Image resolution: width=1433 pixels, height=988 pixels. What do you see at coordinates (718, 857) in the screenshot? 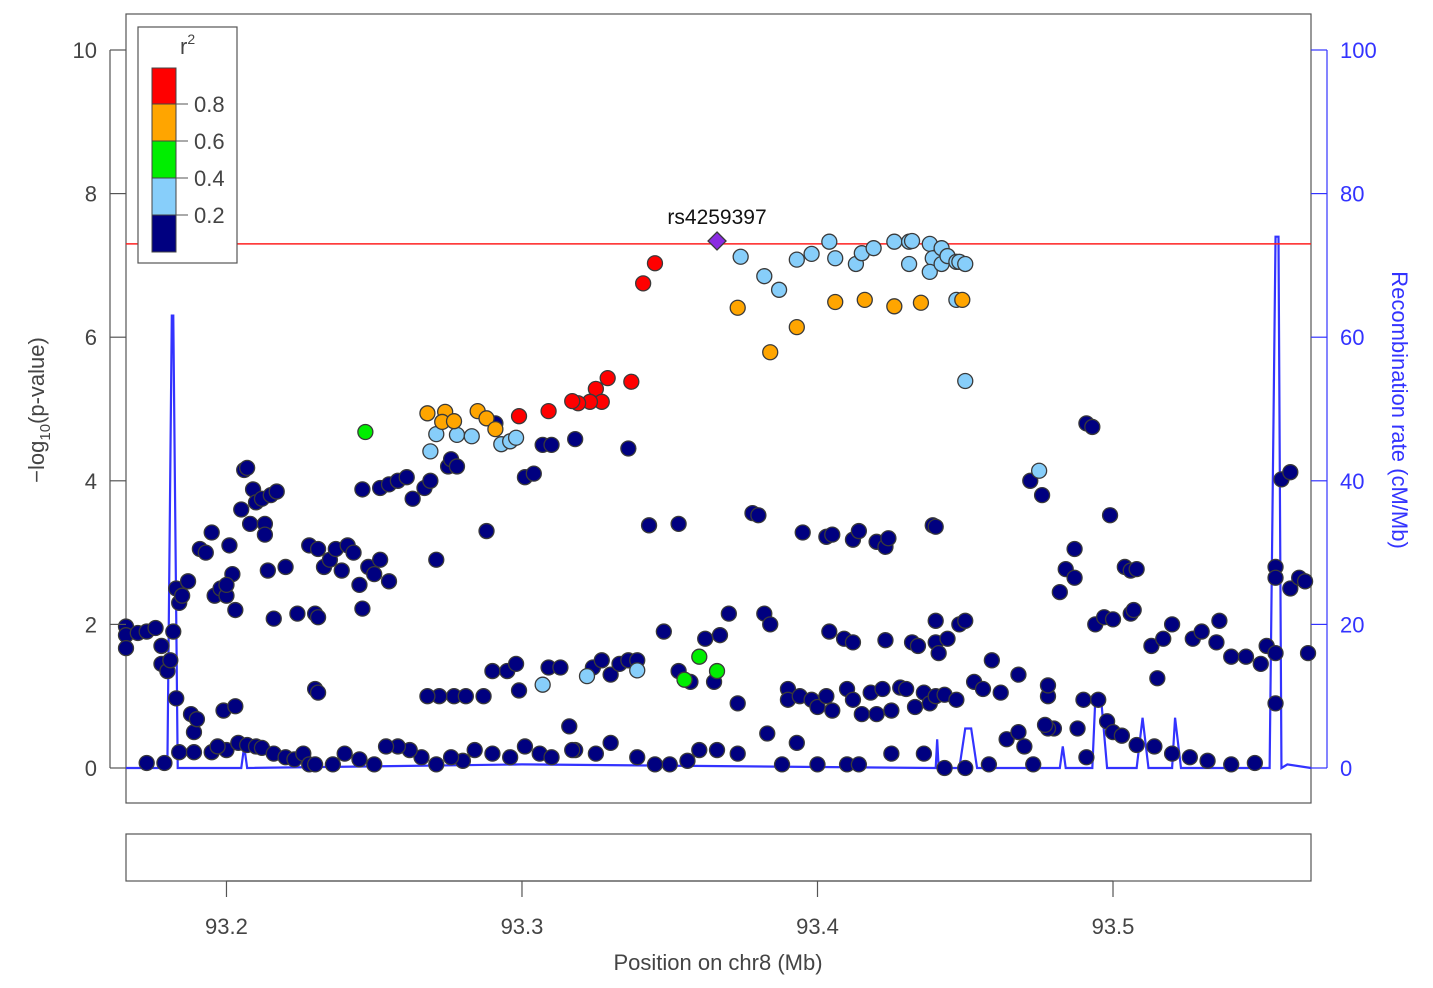
I see `gene-track-panel` at bounding box center [718, 857].